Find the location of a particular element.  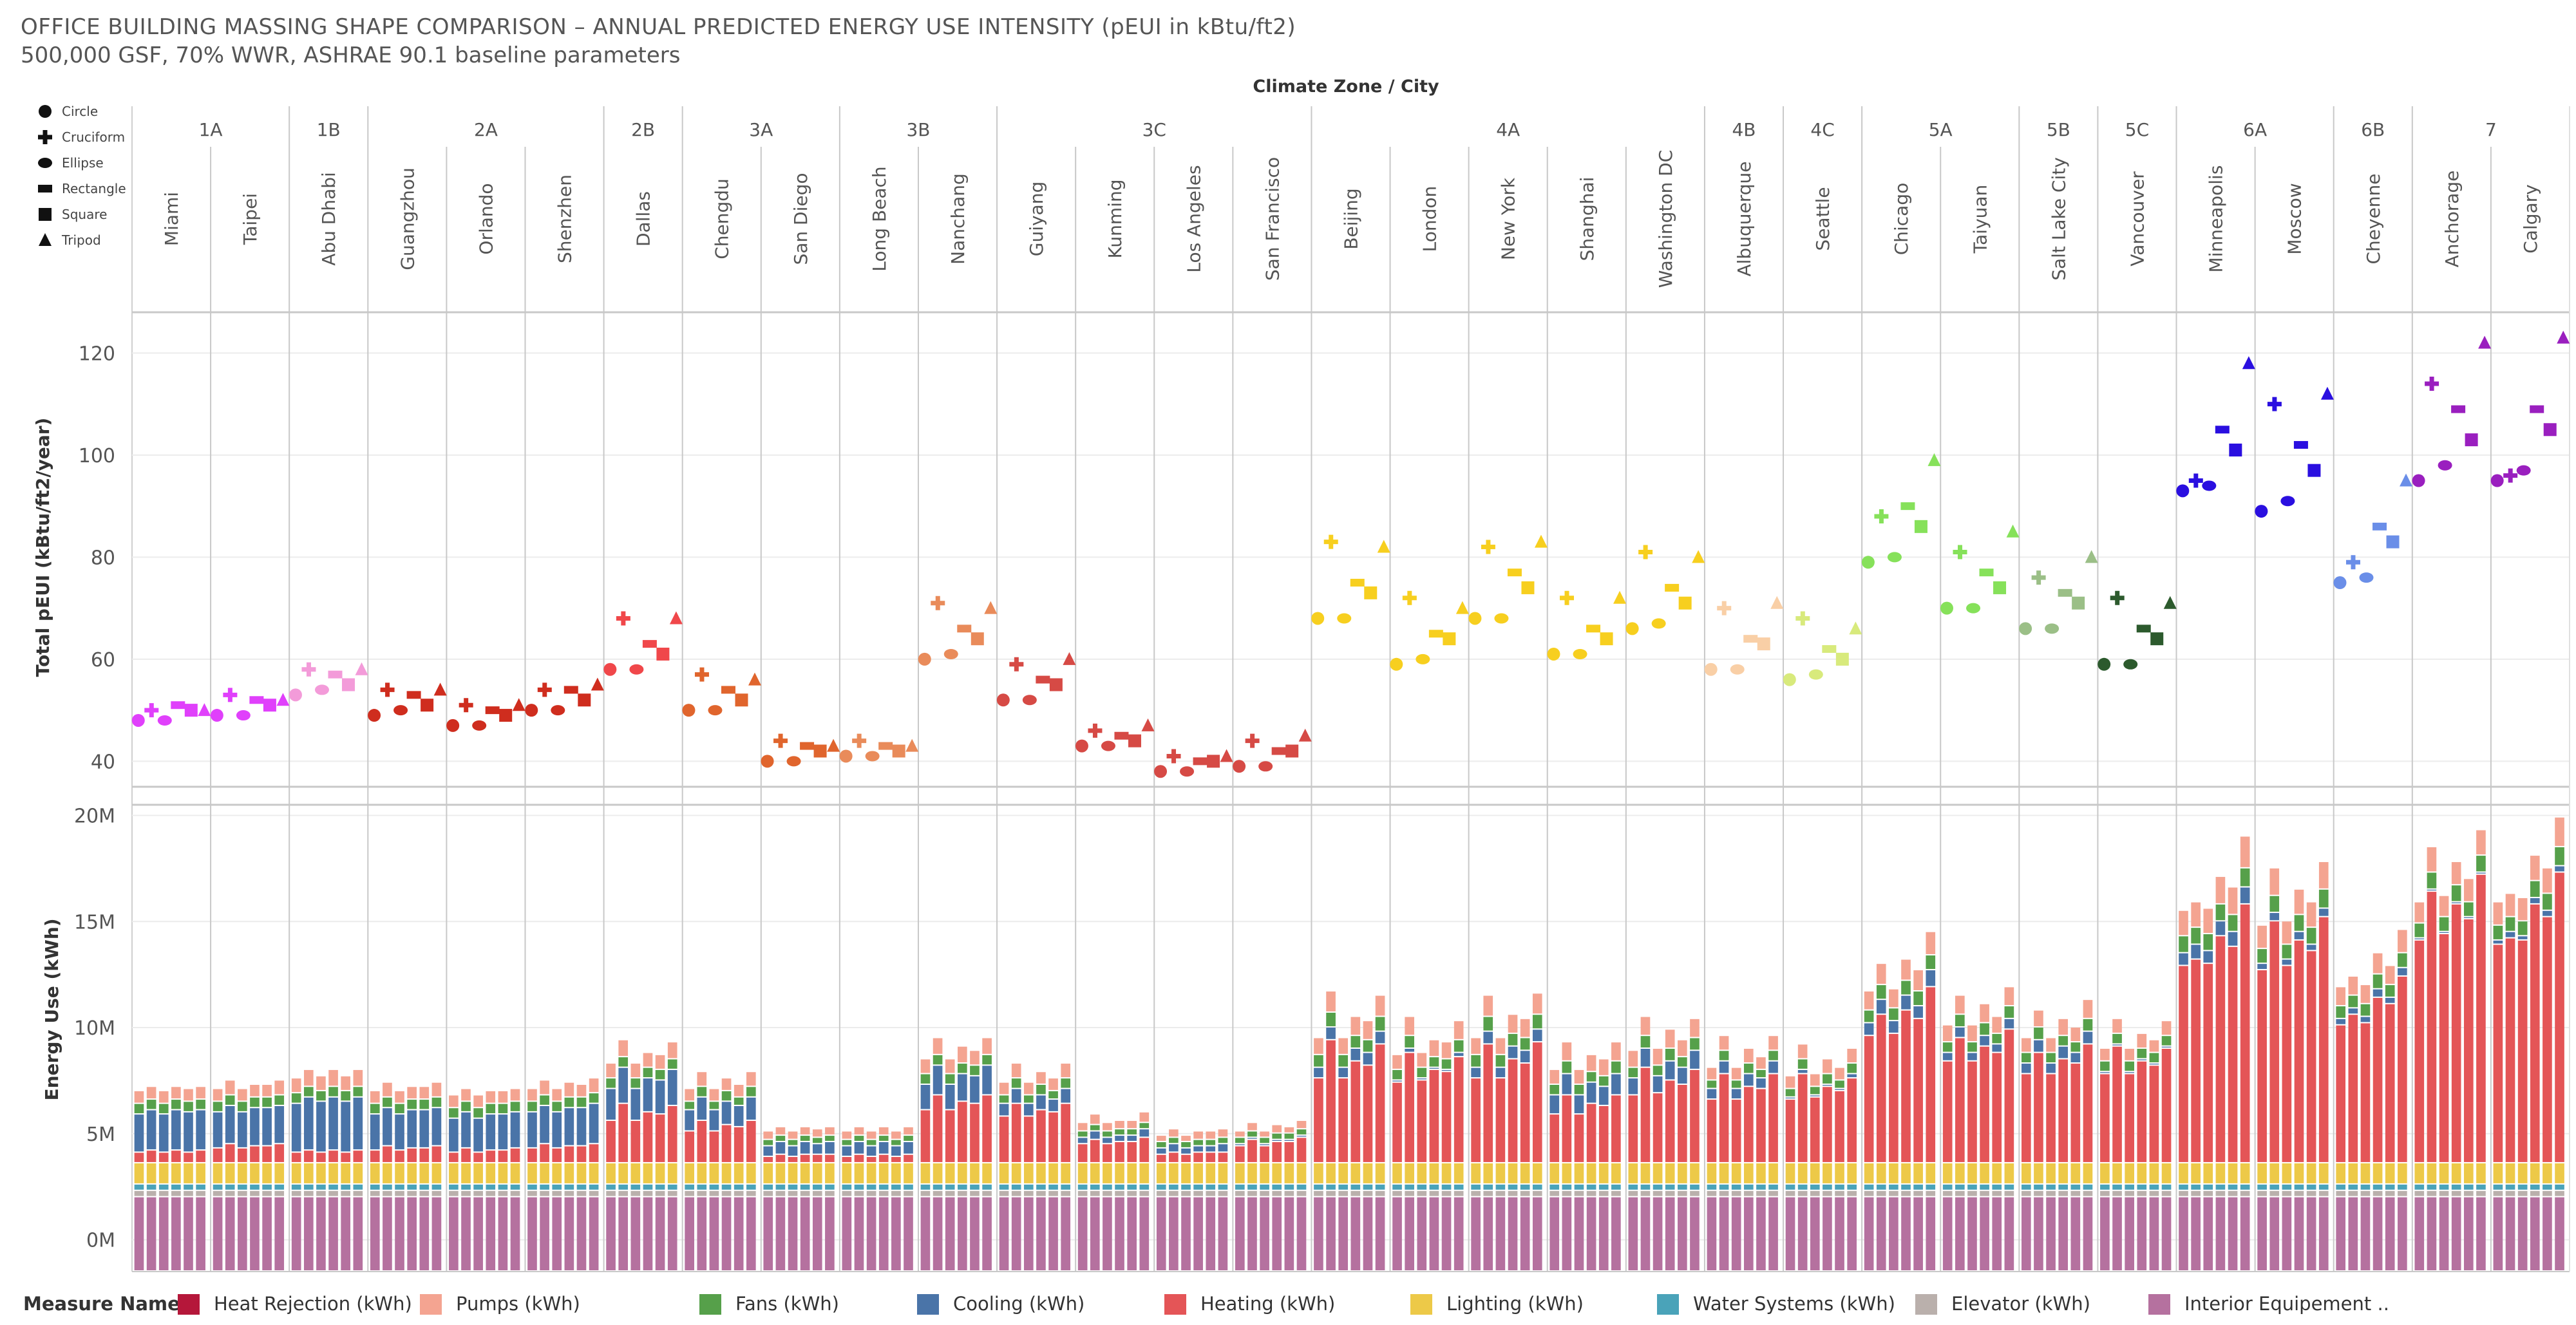

scatter-y-tick-label: 80 is located at coordinates (103, 558).